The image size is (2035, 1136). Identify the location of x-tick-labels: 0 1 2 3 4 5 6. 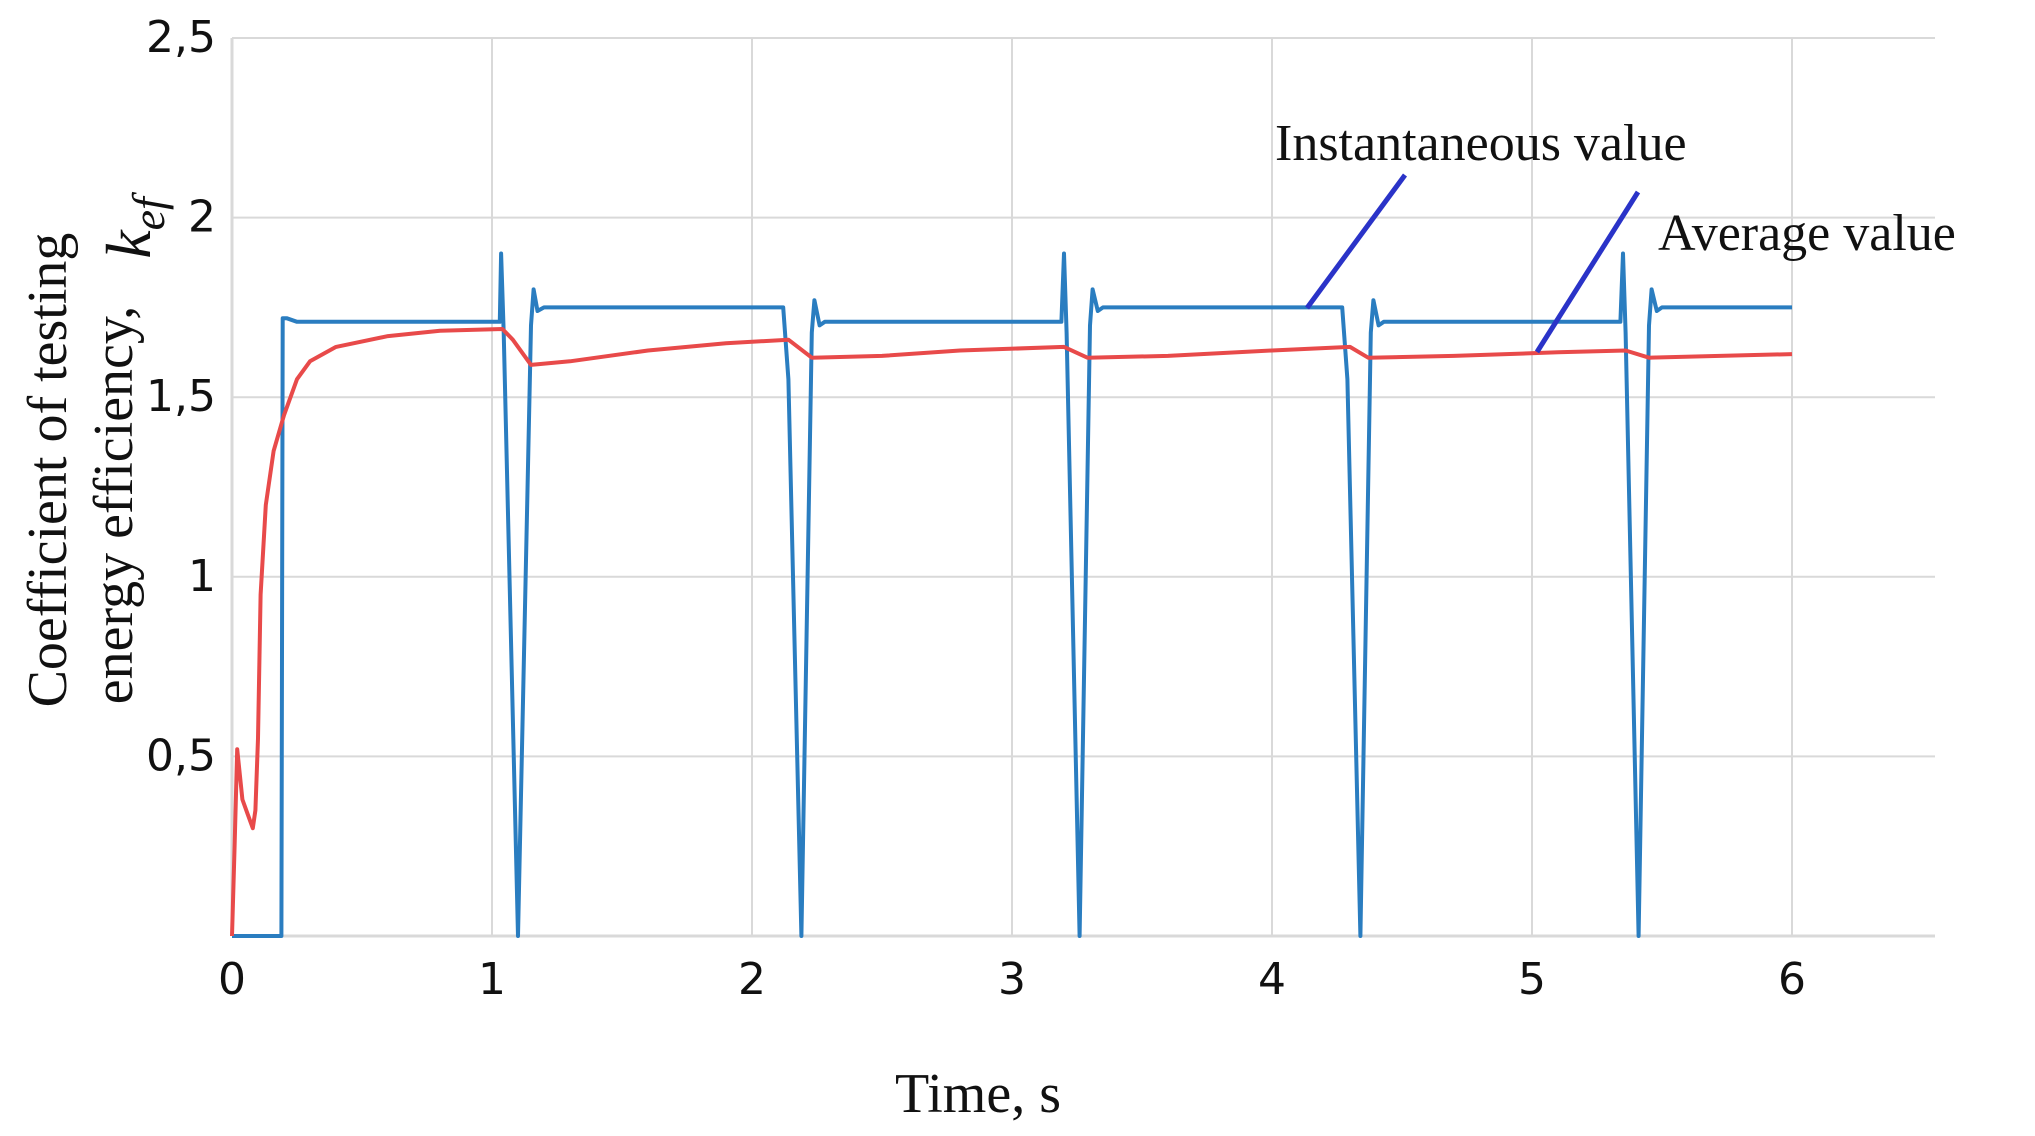
(1012, 979).